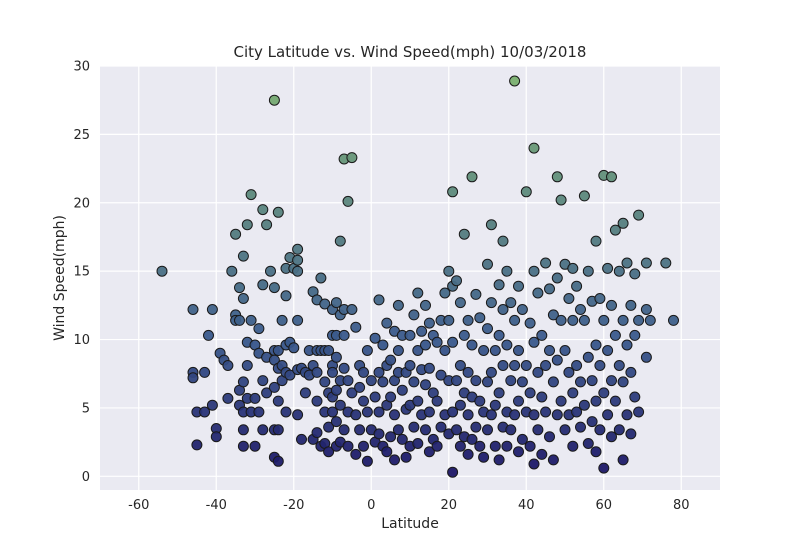 This screenshot has width=800, height=550. What do you see at coordinates (81, 67) in the screenshot?
I see `y-tick-label: 30` at bounding box center [81, 67].